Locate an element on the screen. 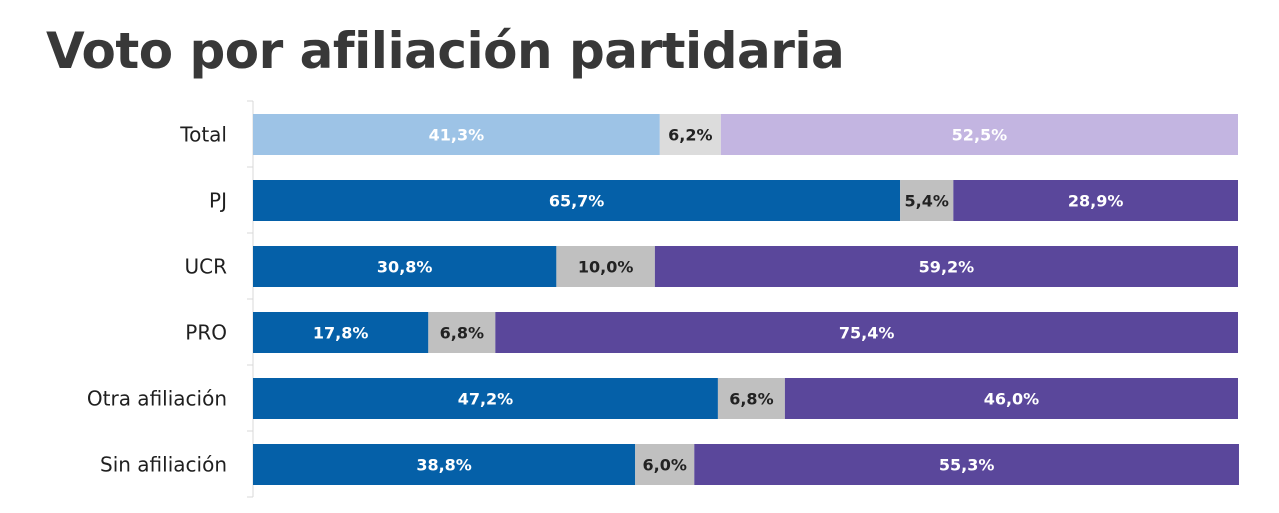 The height and width of the screenshot is (513, 1279). data-label: 55,3% is located at coordinates (967, 465).